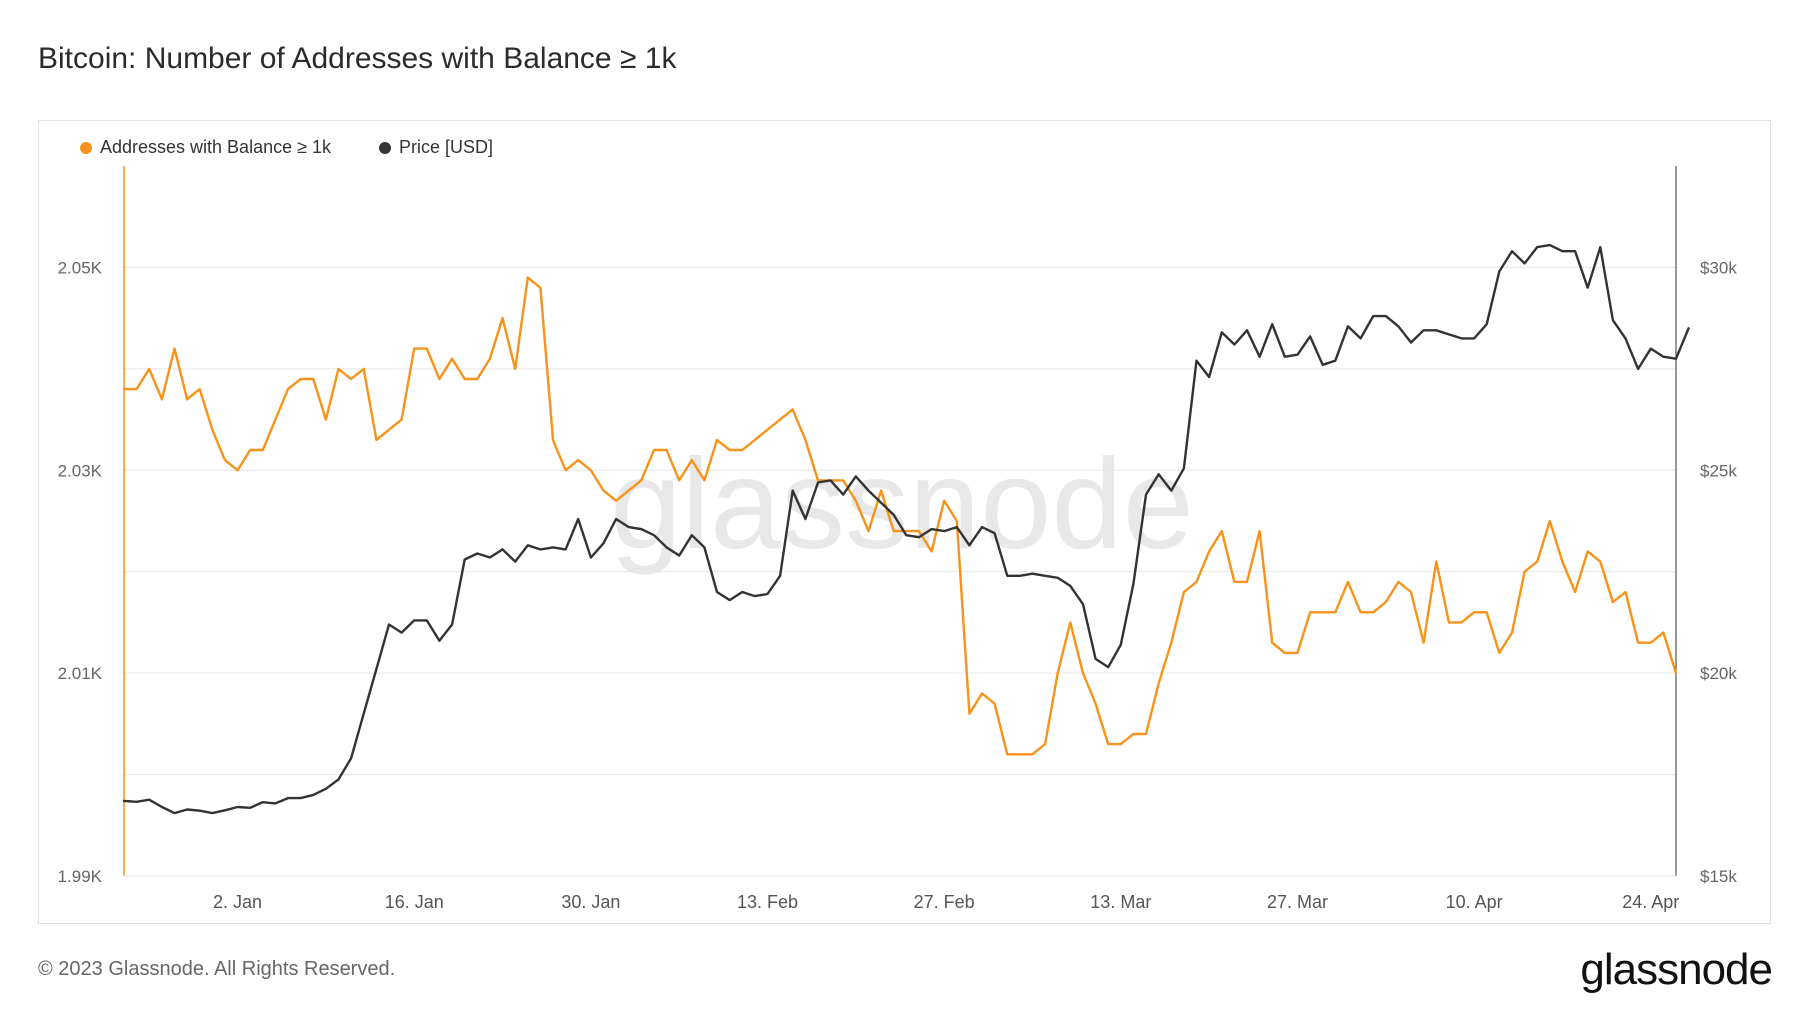 This screenshot has width=1800, height=1013. What do you see at coordinates (1676, 969) in the screenshot?
I see `glassnode-logo: glassnode` at bounding box center [1676, 969].